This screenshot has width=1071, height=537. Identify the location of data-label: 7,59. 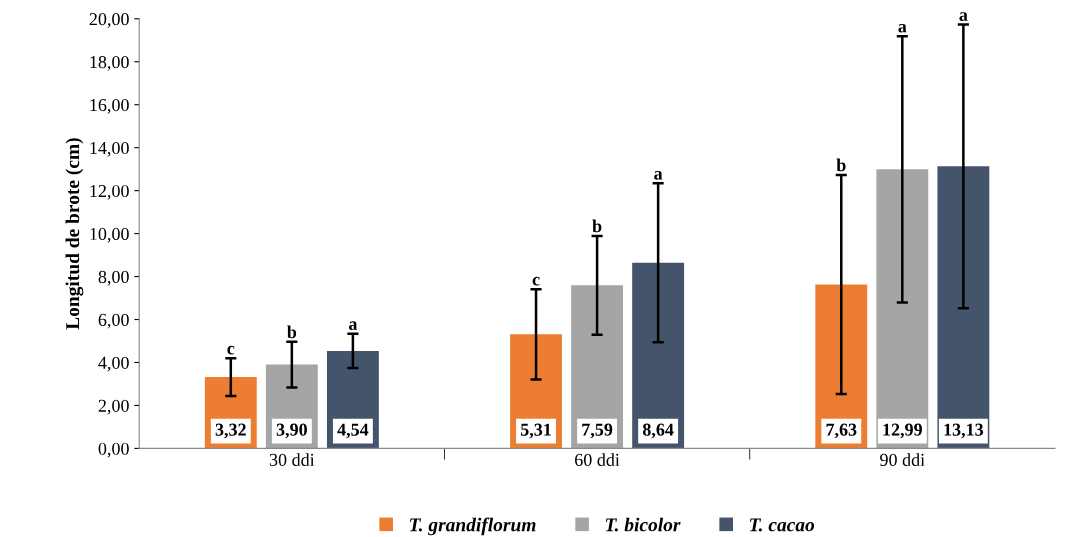
(597, 431).